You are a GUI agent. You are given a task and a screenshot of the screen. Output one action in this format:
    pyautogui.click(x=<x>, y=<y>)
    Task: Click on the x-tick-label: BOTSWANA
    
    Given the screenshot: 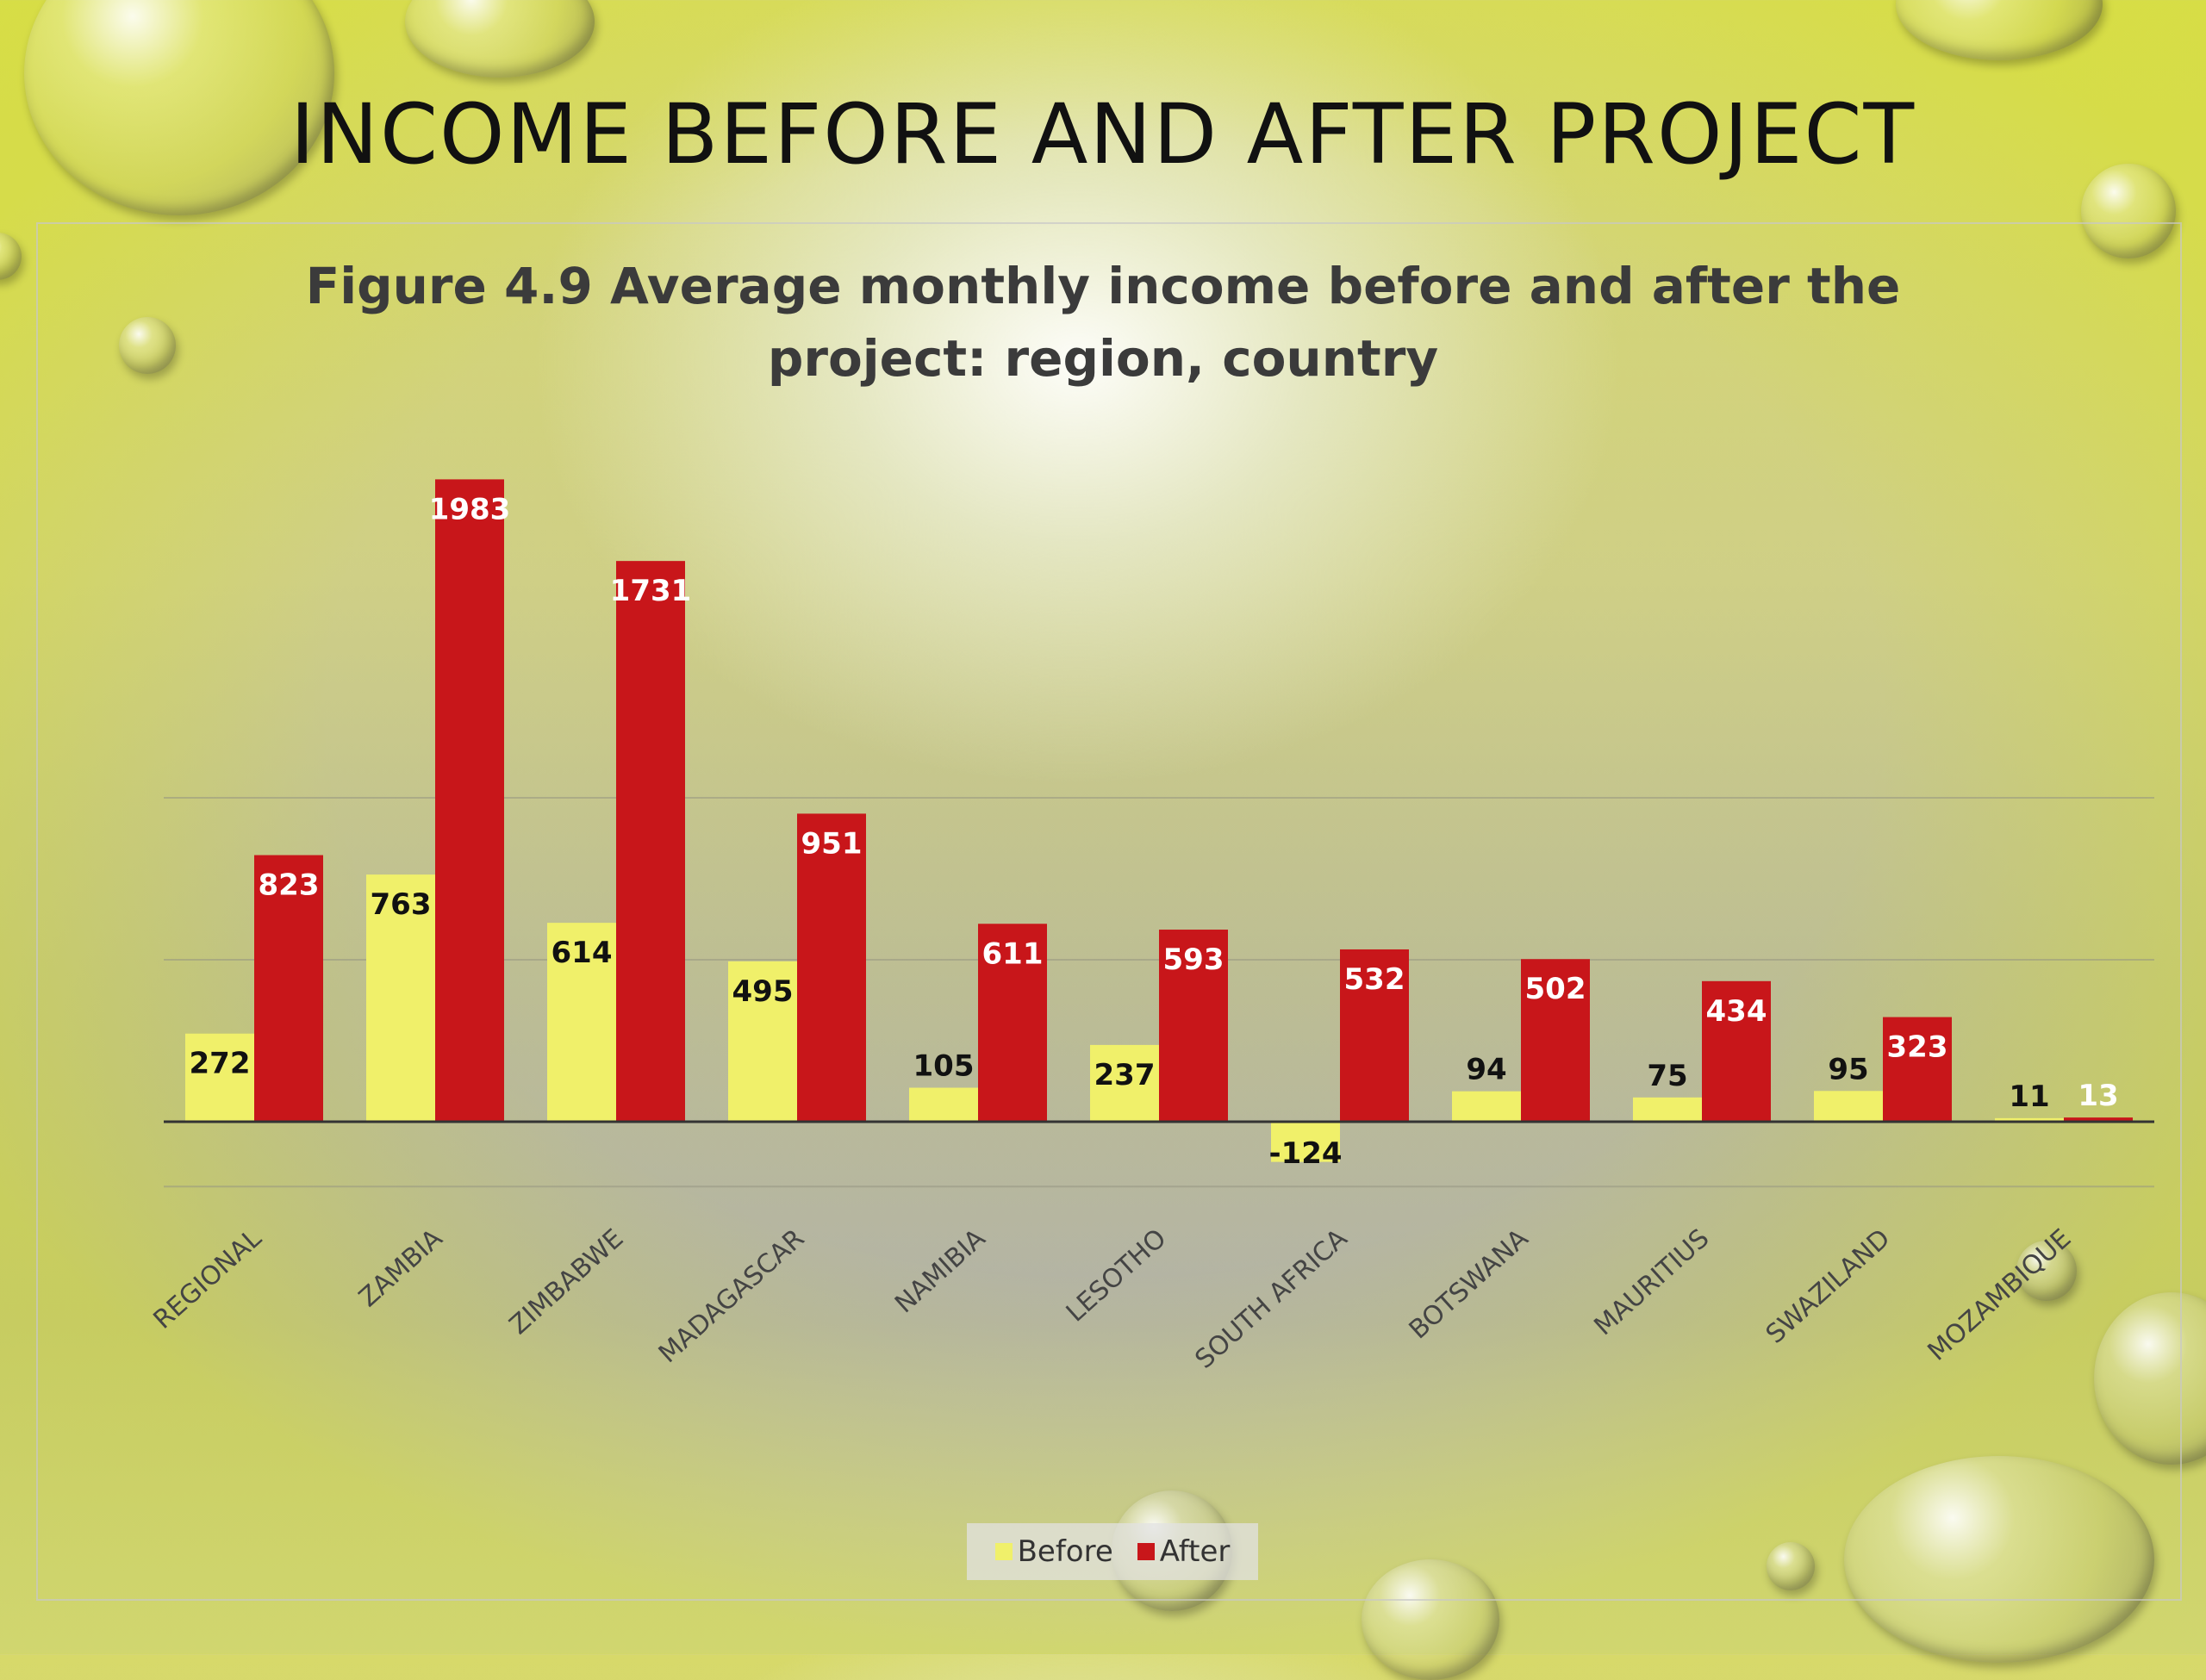 What is the action you would take?
    pyautogui.click(x=1469, y=1285)
    